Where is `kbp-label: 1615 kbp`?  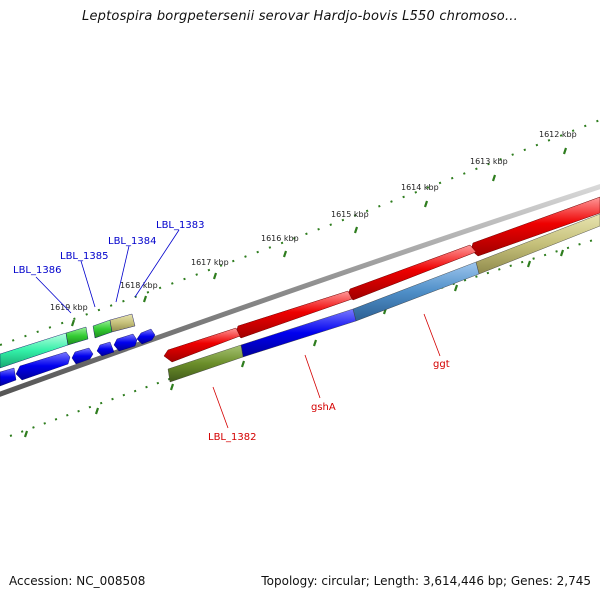
kbp-label: 1615 kbp is located at coordinates (350, 214).